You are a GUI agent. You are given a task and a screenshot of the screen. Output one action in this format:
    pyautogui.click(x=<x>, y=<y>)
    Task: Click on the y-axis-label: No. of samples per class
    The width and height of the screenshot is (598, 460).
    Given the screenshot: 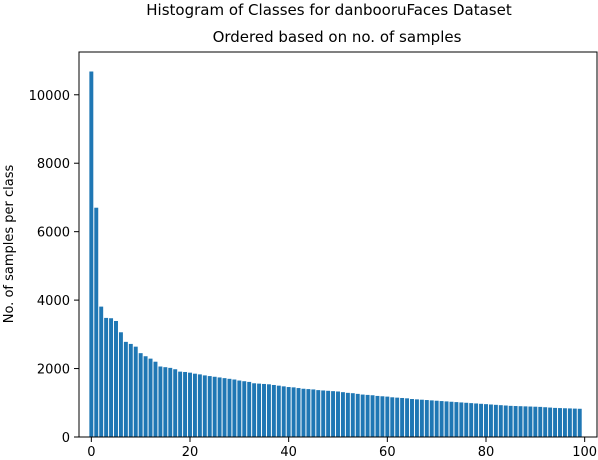 What is the action you would take?
    pyautogui.click(x=9, y=244)
    